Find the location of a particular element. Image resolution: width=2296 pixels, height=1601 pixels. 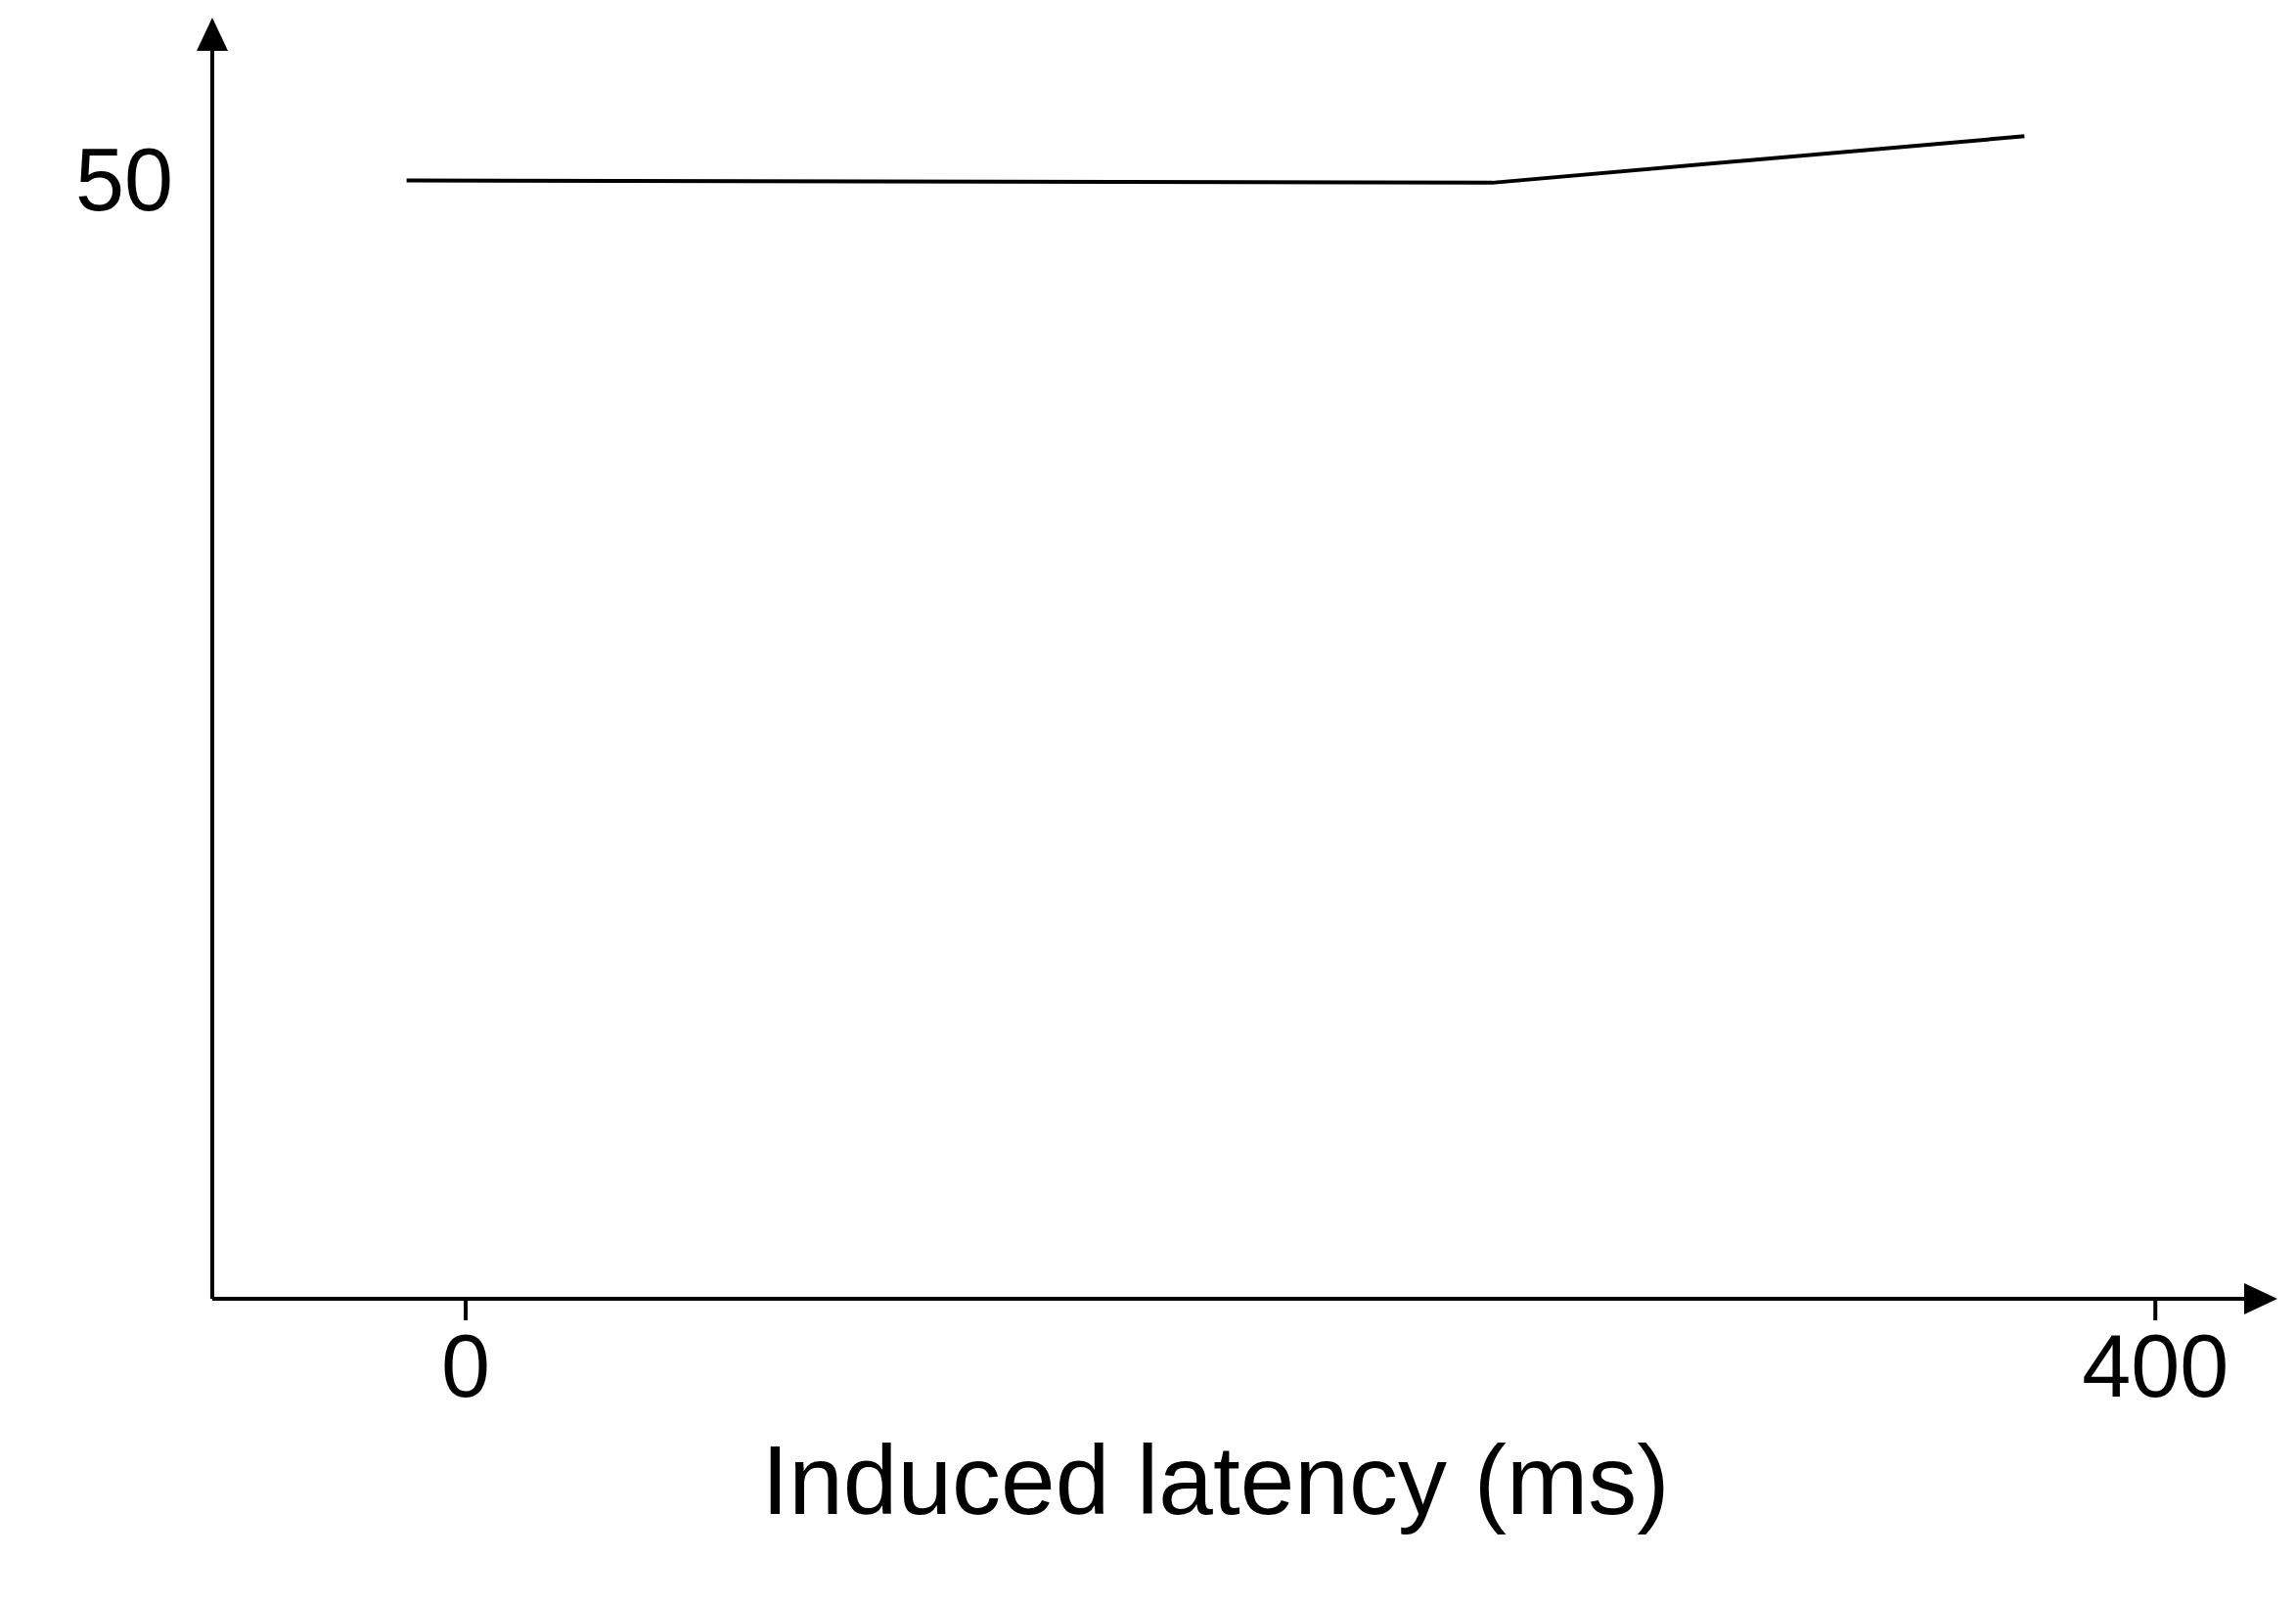

x-tick-label: 0 is located at coordinates (466, 1365).